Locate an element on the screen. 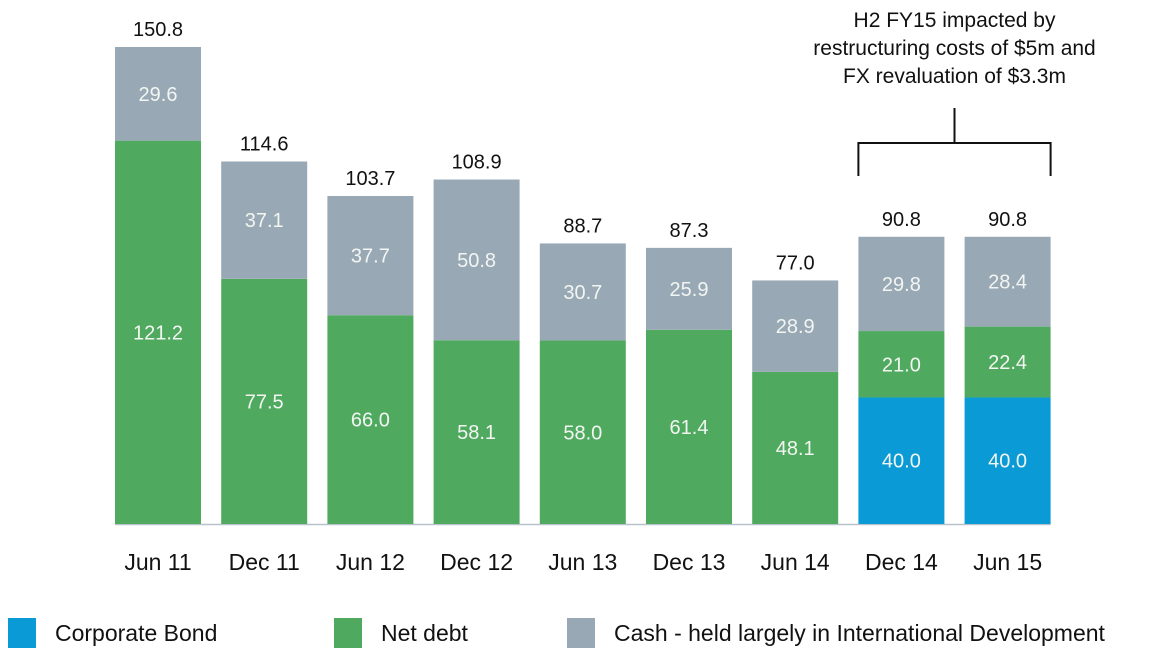 The height and width of the screenshot is (654, 1154). x-tick-label: Jun 11 is located at coordinates (157, 562).